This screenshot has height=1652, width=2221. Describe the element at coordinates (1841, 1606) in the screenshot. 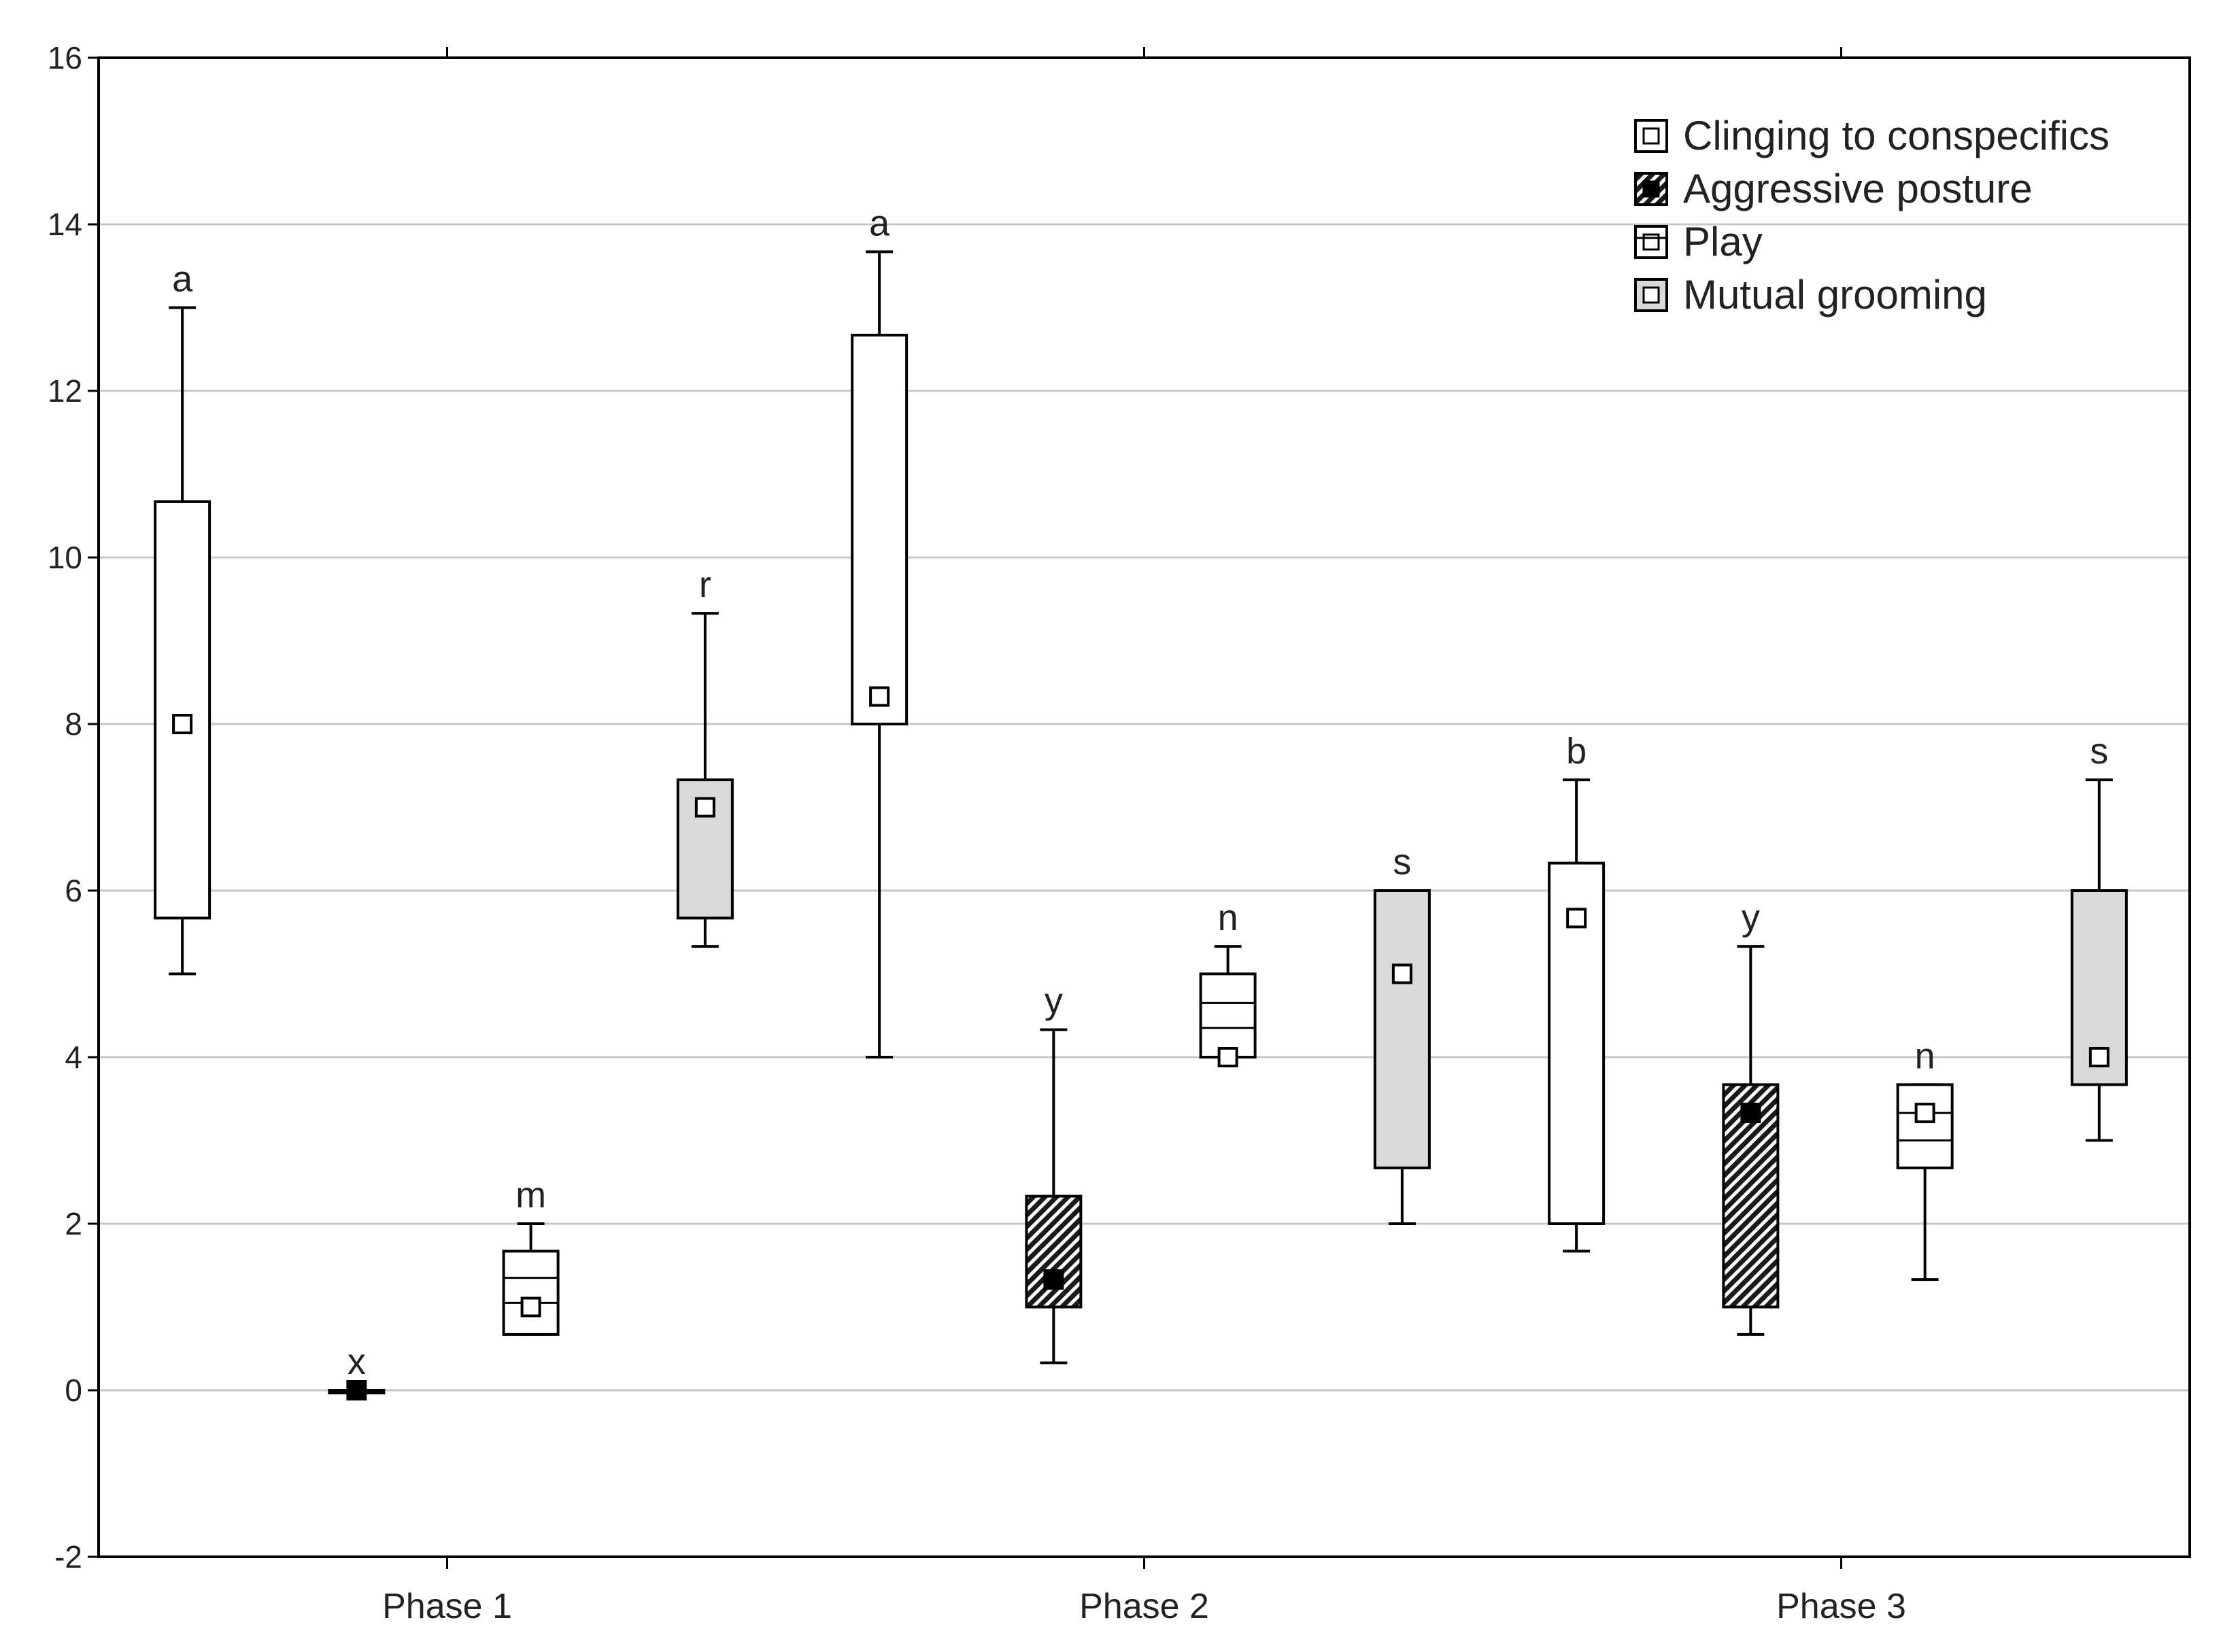

I see `x-tick-label: Phase 3` at that location.